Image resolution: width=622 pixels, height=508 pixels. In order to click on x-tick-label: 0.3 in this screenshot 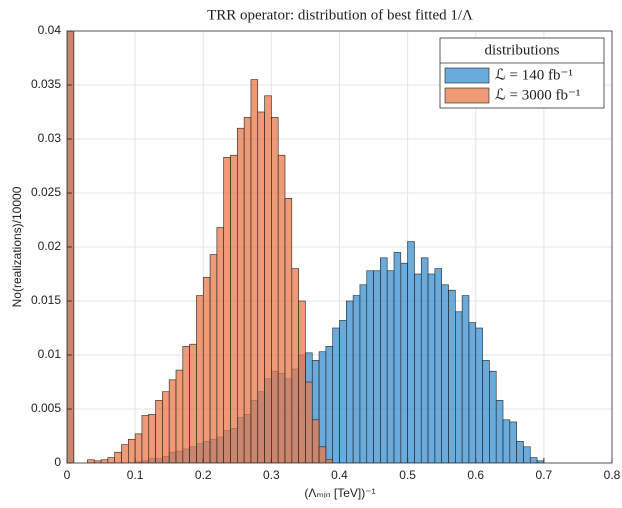, I will do `click(271, 475)`.